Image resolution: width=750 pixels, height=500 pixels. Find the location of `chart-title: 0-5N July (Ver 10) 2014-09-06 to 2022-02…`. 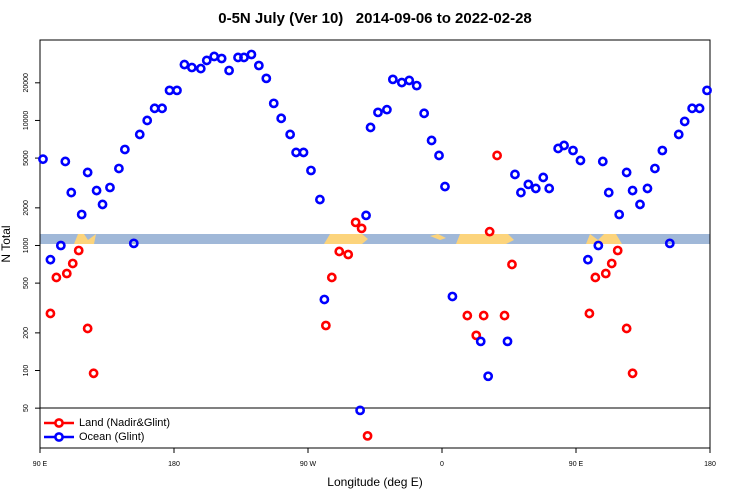

chart-title: 0-5N July (Ver 10) 2014-09-06 to 2022-02… is located at coordinates (375, 18).